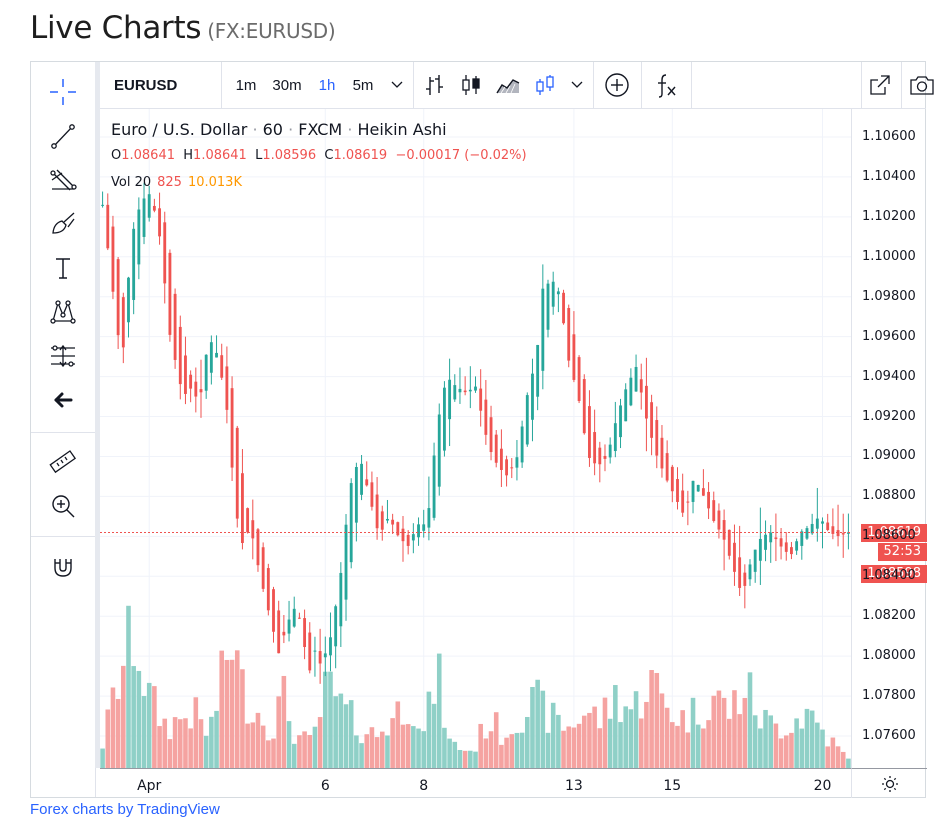 The width and height of the screenshot is (945, 818). Describe the element at coordinates (63, 356) in the screenshot. I see `projection-icon` at that location.